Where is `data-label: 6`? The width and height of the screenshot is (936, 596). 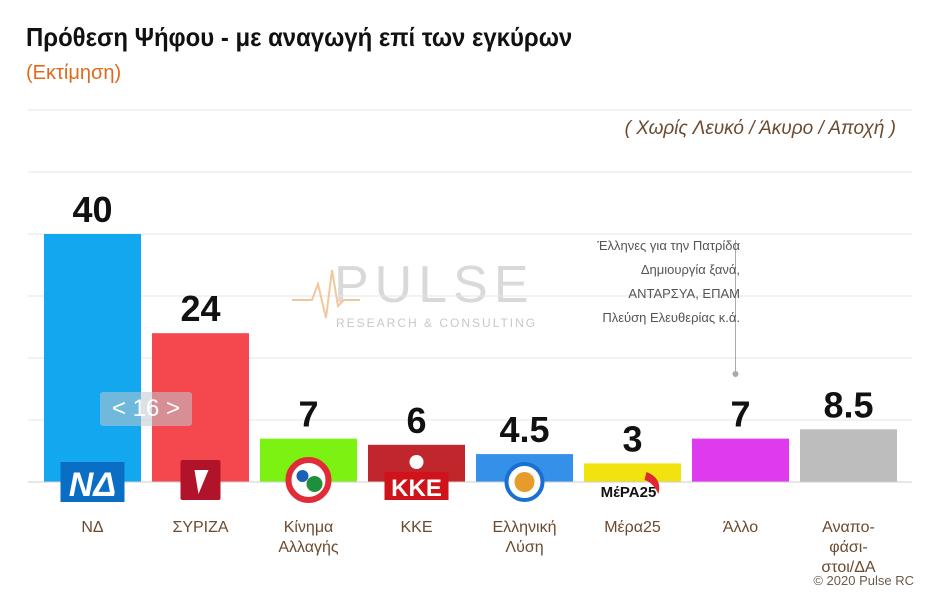
data-label: 6 is located at coordinates (416, 420).